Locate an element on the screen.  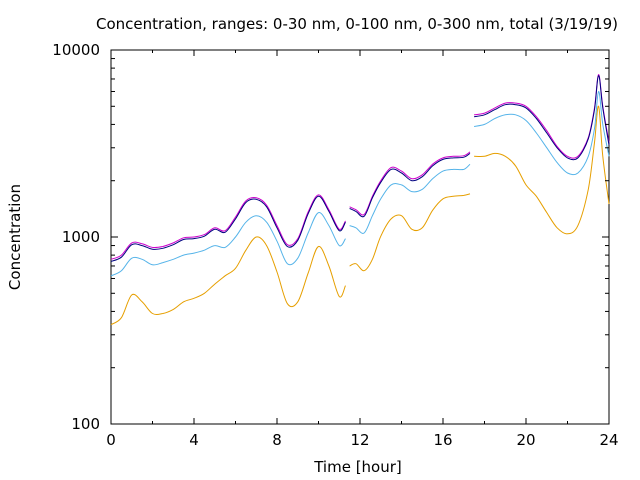
series-3-segment-1-line is located at coordinates (228, 227).